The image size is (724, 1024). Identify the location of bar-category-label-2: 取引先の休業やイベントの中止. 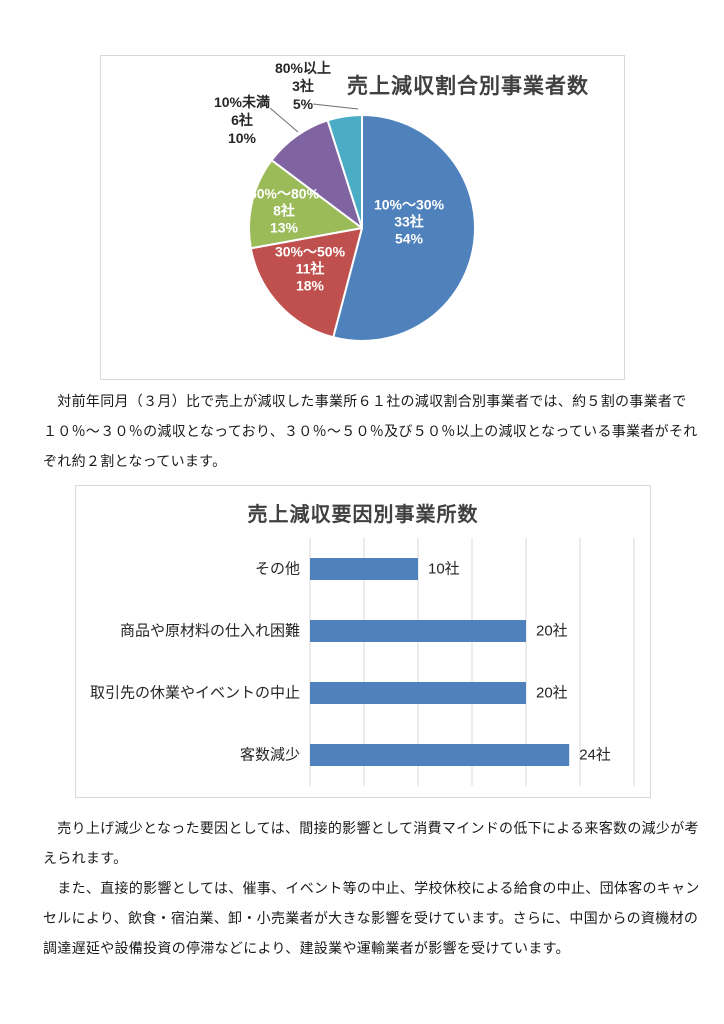
(195, 693).